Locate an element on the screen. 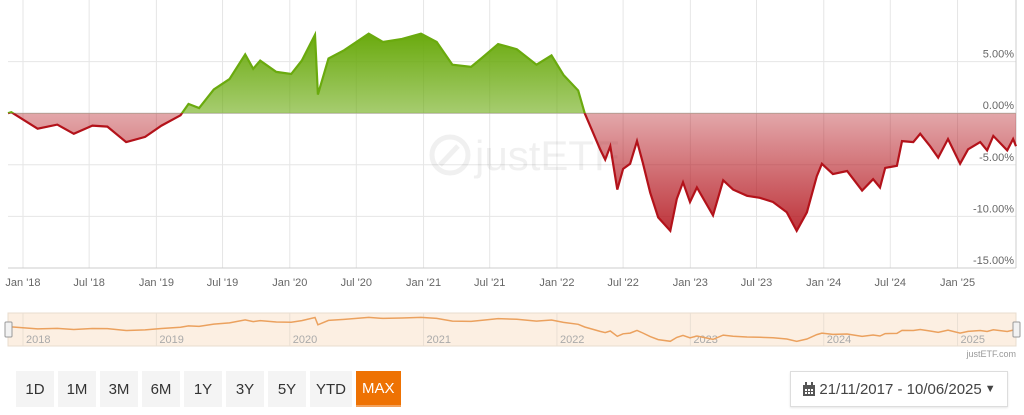 The width and height of the screenshot is (1024, 415). positive-area is located at coordinates (296, 73).